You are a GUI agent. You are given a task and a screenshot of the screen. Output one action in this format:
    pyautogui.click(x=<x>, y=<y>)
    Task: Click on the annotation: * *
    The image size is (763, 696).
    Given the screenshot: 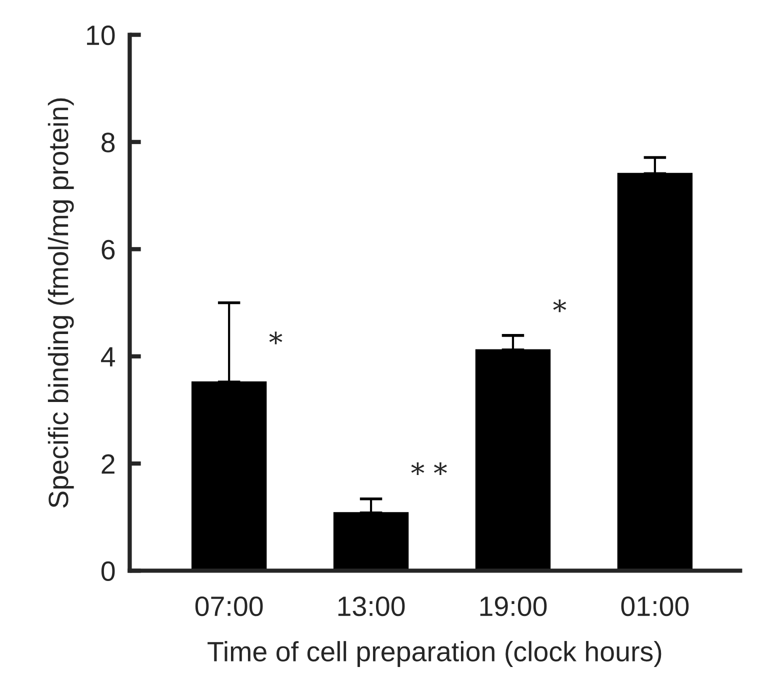 What is the action you would take?
    pyautogui.click(x=429, y=469)
    